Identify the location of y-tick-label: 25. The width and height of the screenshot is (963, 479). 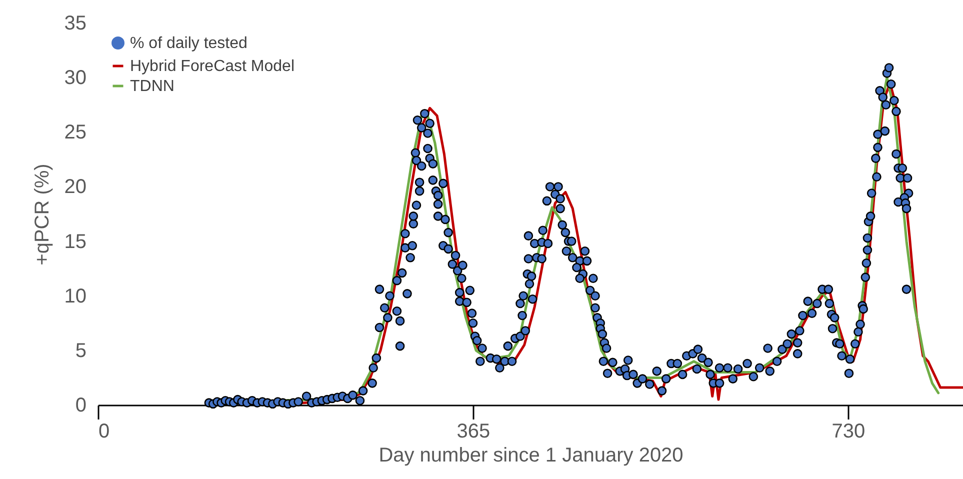
(75, 133).